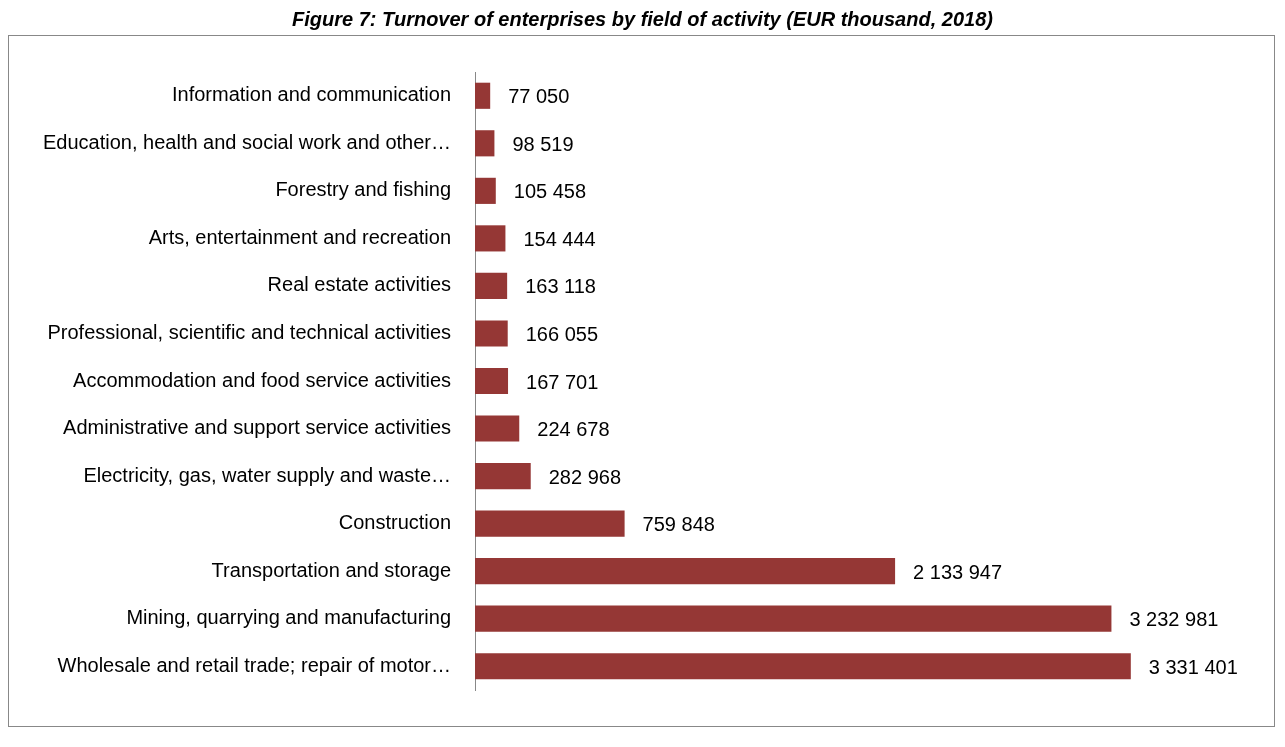 Image resolution: width=1285 pixels, height=747 pixels. I want to click on chart-title: Figure 7: Turnover of enterprises by field of activity (EUR thousand, 2018), so click(642, 19).